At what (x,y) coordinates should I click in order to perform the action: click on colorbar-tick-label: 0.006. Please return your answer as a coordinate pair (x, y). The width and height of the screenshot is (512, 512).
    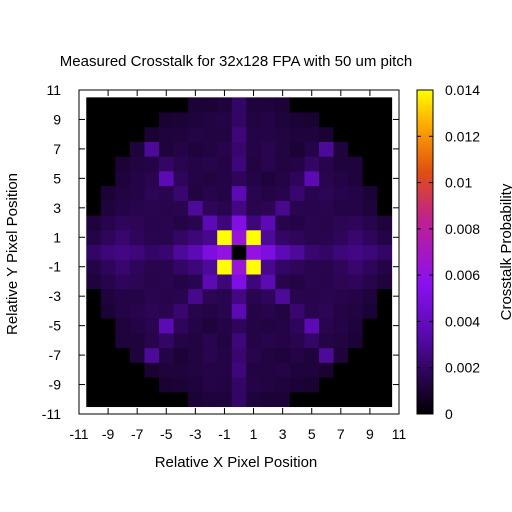
    Looking at the image, I should click on (462, 275).